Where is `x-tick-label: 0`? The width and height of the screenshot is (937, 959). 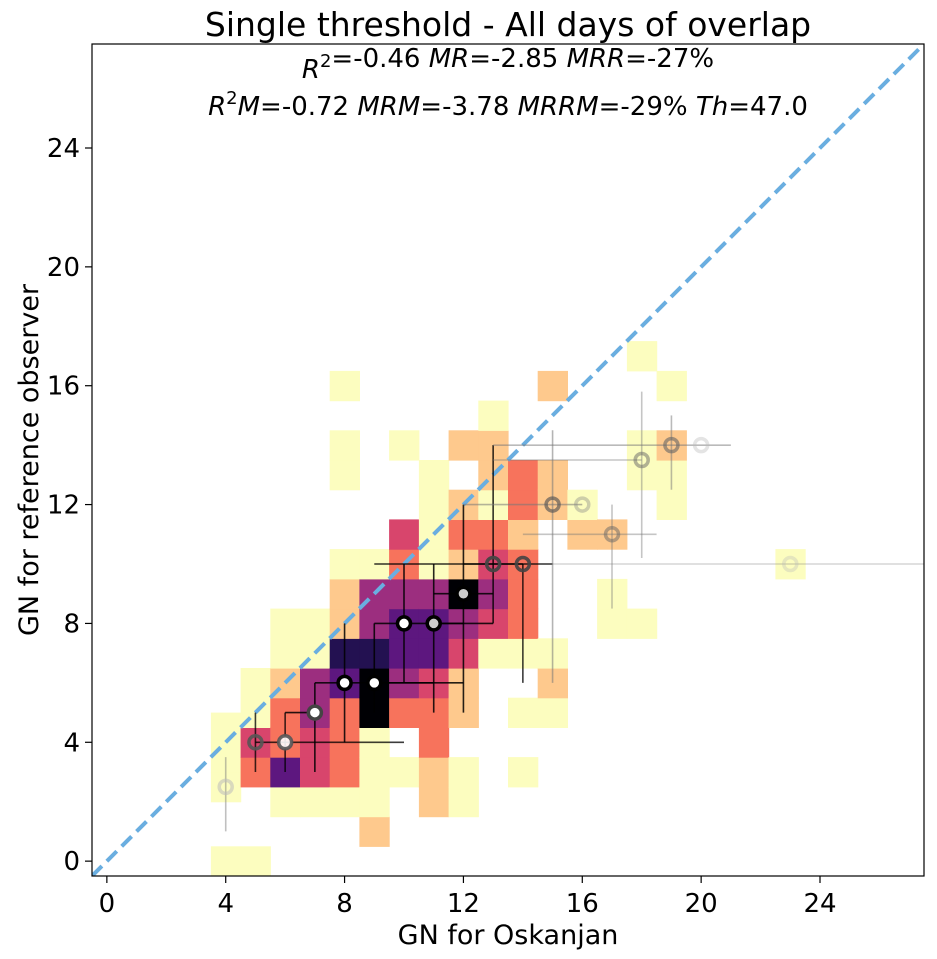
x-tick-label: 0 is located at coordinates (107, 904).